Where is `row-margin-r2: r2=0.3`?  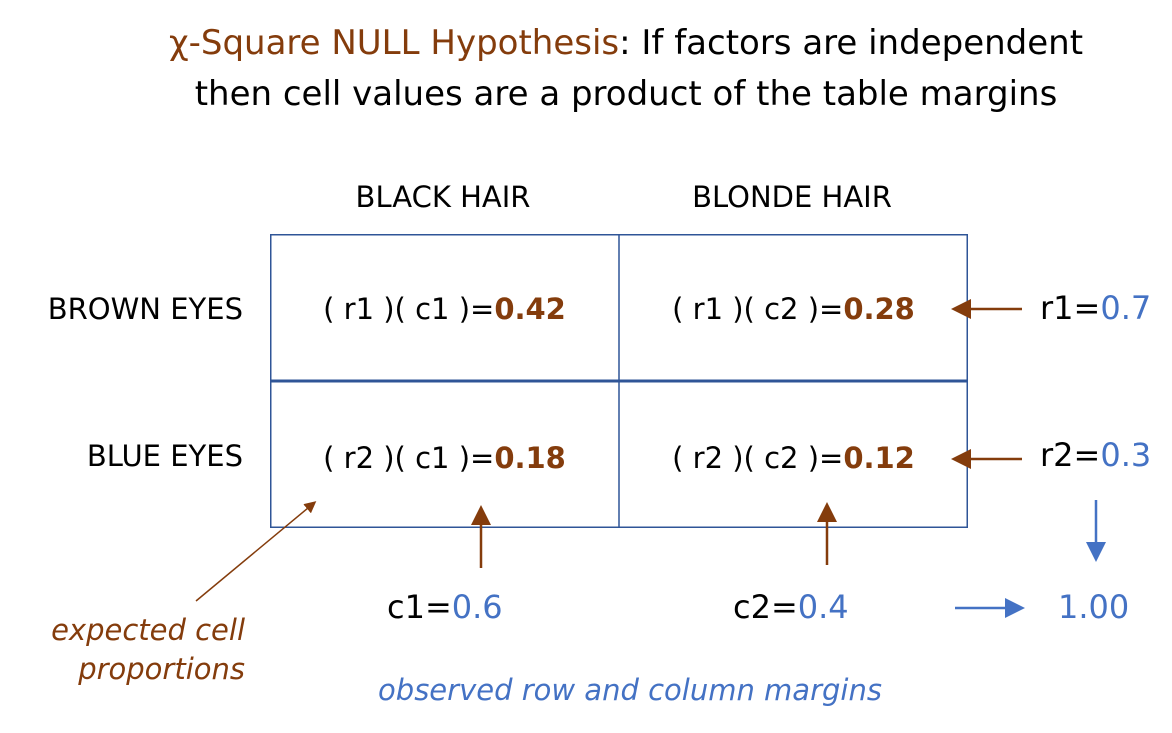
row-margin-r2: r2=0.3 is located at coordinates (1095, 455).